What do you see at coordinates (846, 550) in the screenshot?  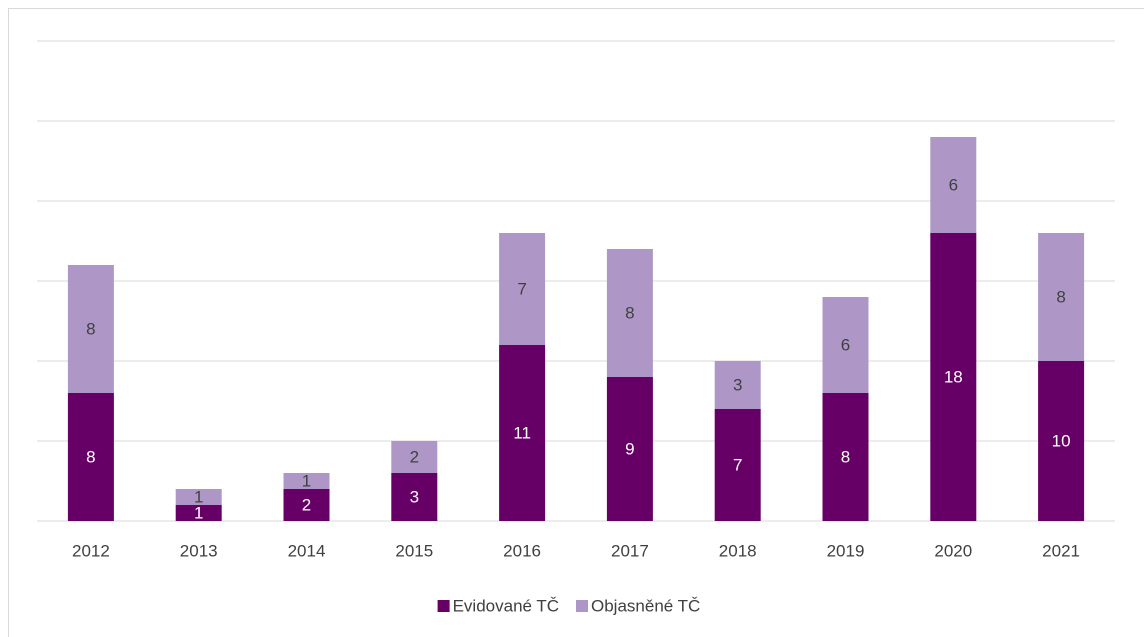 I see `x-tick-label: 2019` at bounding box center [846, 550].